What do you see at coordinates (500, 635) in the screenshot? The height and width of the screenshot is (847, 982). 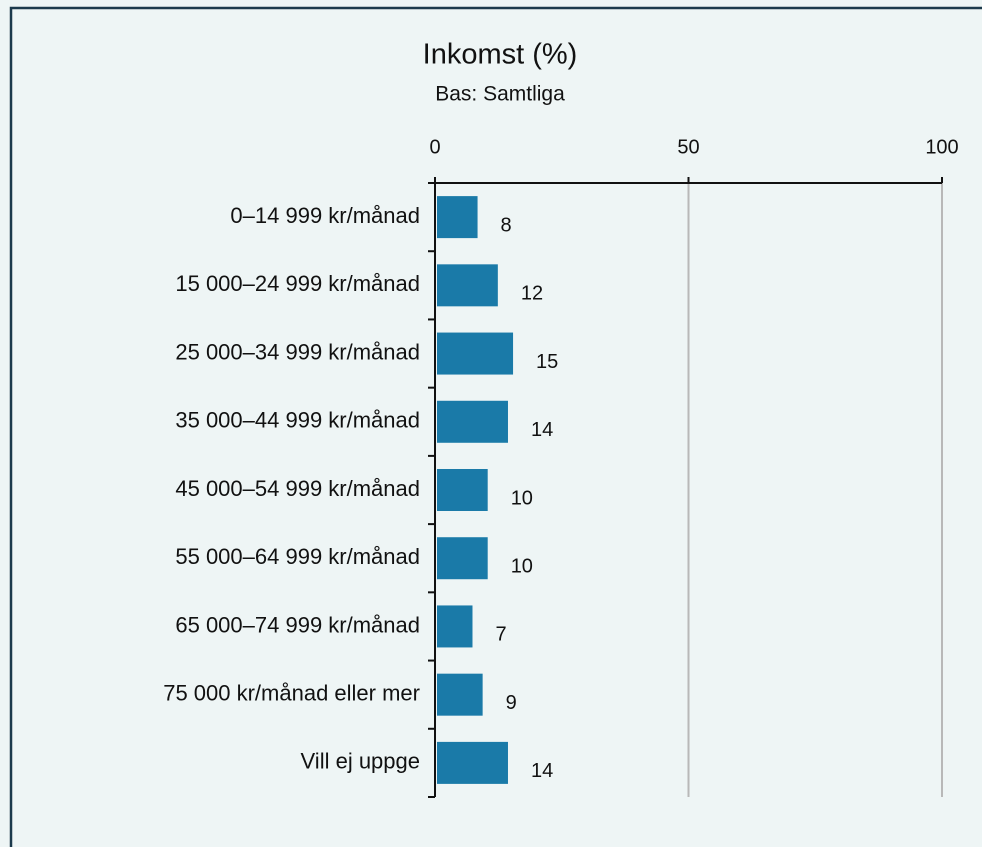 I see `value-label: 7` at bounding box center [500, 635].